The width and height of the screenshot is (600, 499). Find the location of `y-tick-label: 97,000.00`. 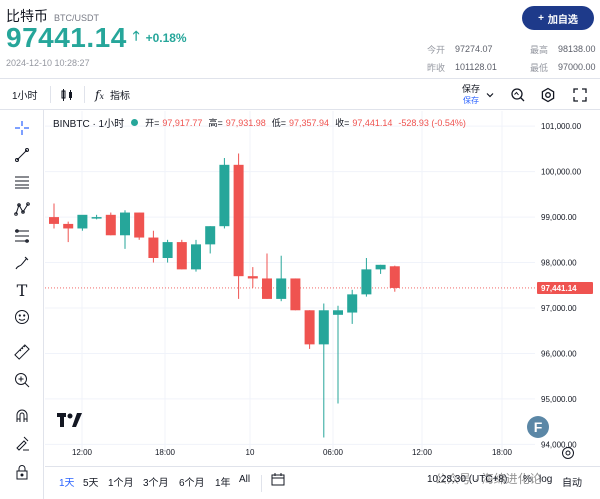

y-tick-label: 97,000.00 is located at coordinates (559, 308).